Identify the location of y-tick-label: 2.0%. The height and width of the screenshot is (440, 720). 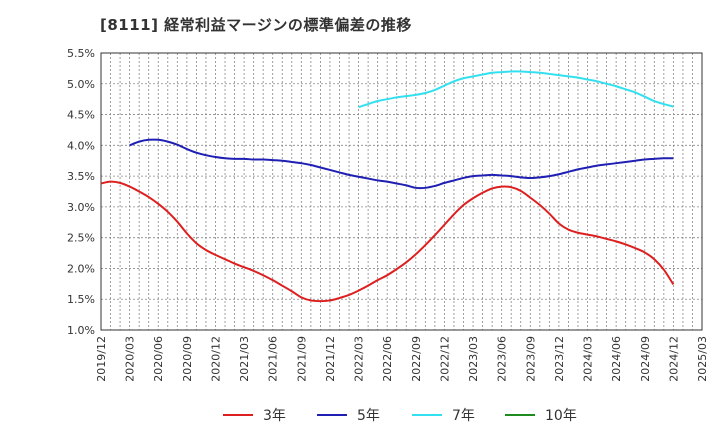
(81, 268).